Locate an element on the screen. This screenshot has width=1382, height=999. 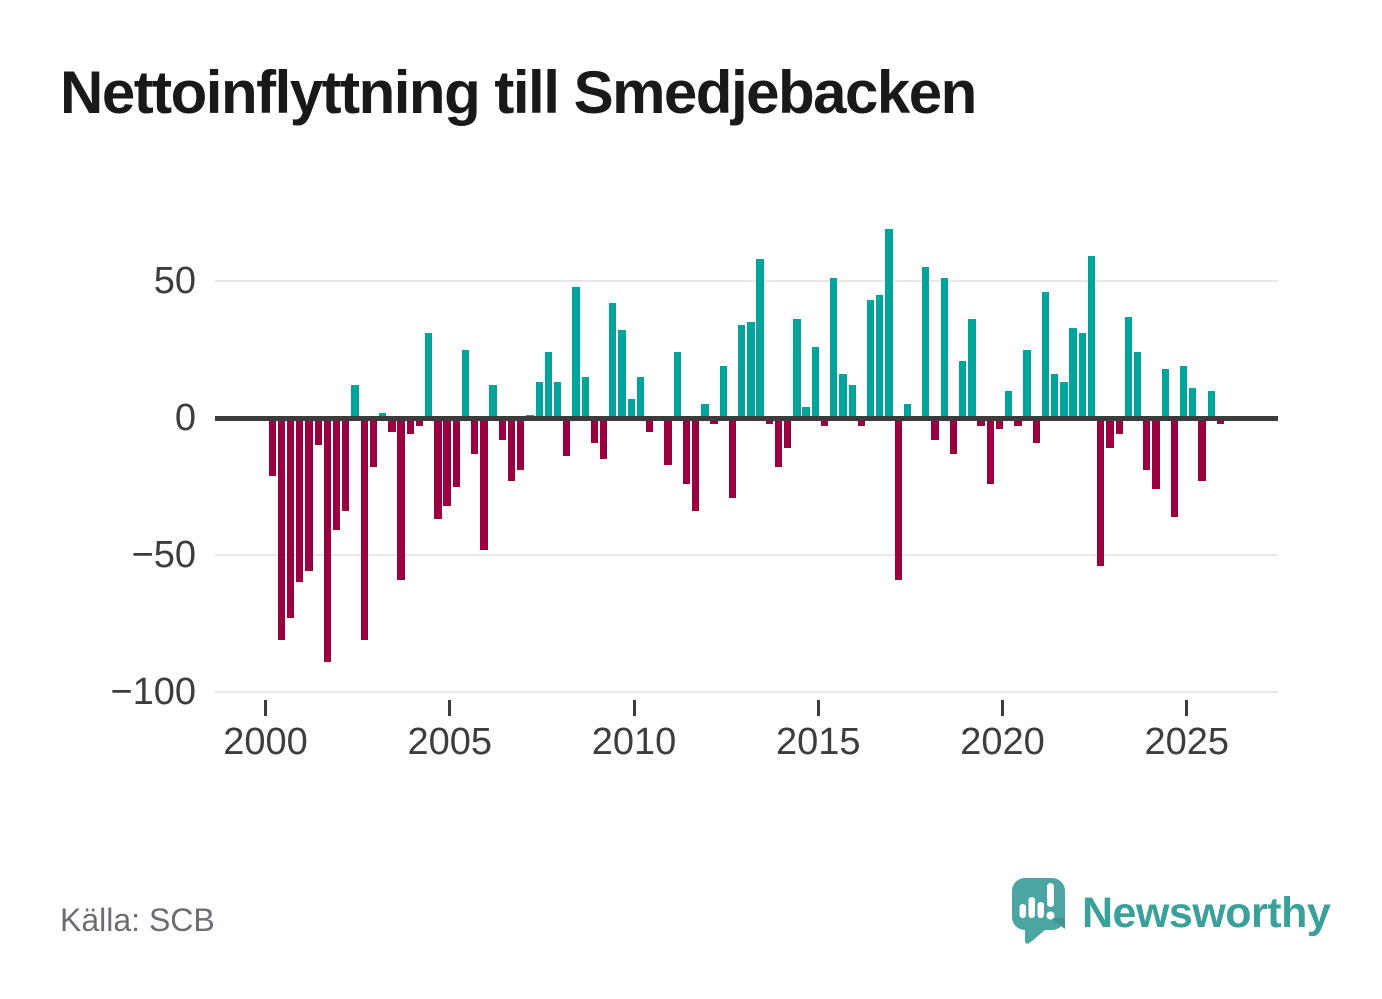
x-axis-tick-label: 2025 is located at coordinates (1187, 742).